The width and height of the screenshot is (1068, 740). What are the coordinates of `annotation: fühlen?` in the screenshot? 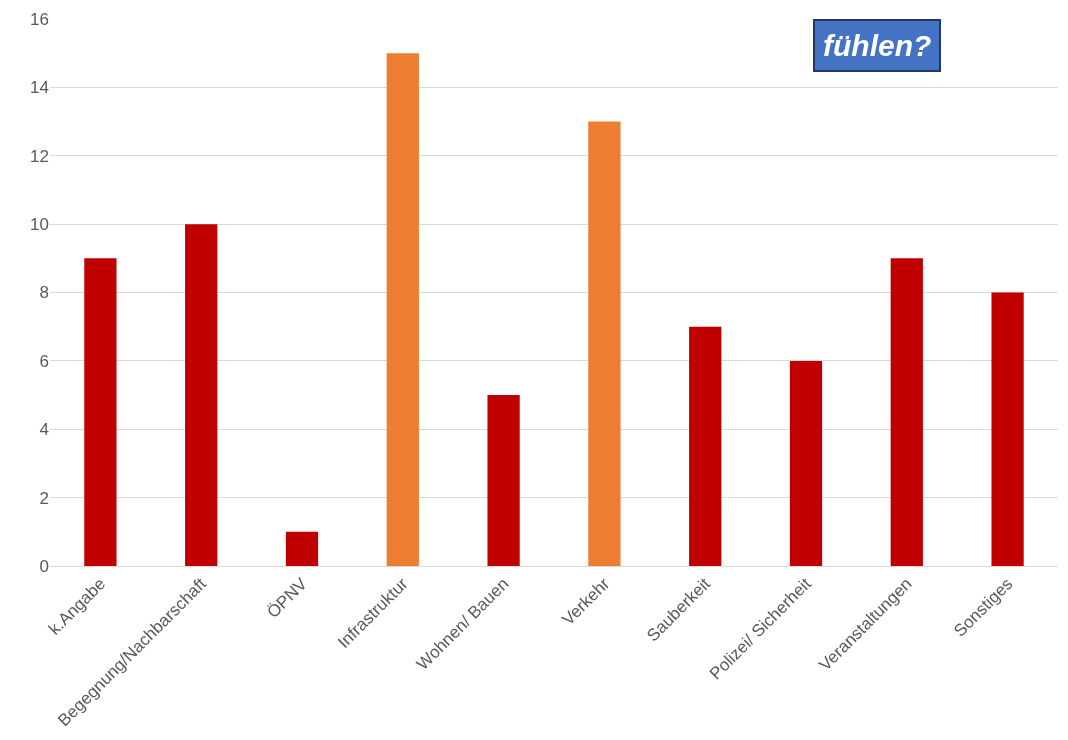 It's located at (877, 45).